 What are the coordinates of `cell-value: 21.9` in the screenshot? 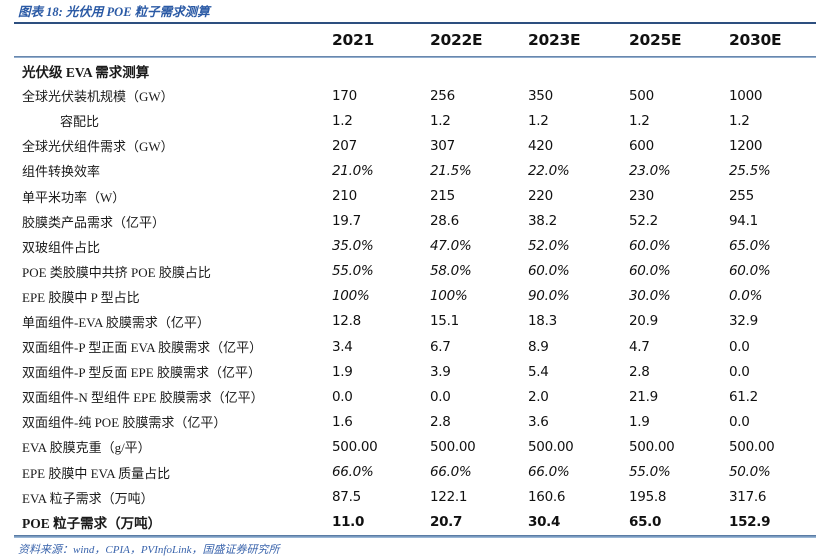 It's located at (643, 396).